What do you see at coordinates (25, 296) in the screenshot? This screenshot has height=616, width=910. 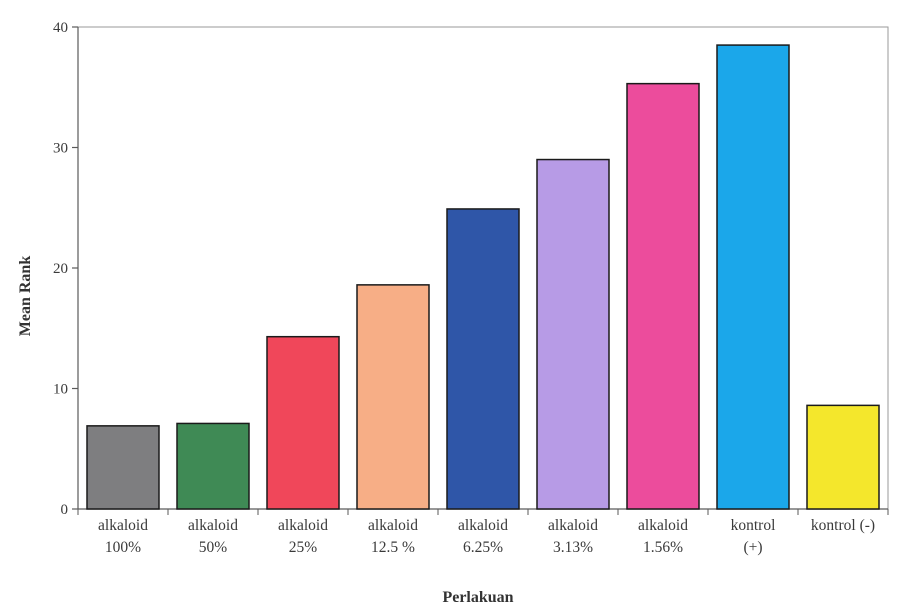 I see `y-axis-title: Mean Rank` at bounding box center [25, 296].